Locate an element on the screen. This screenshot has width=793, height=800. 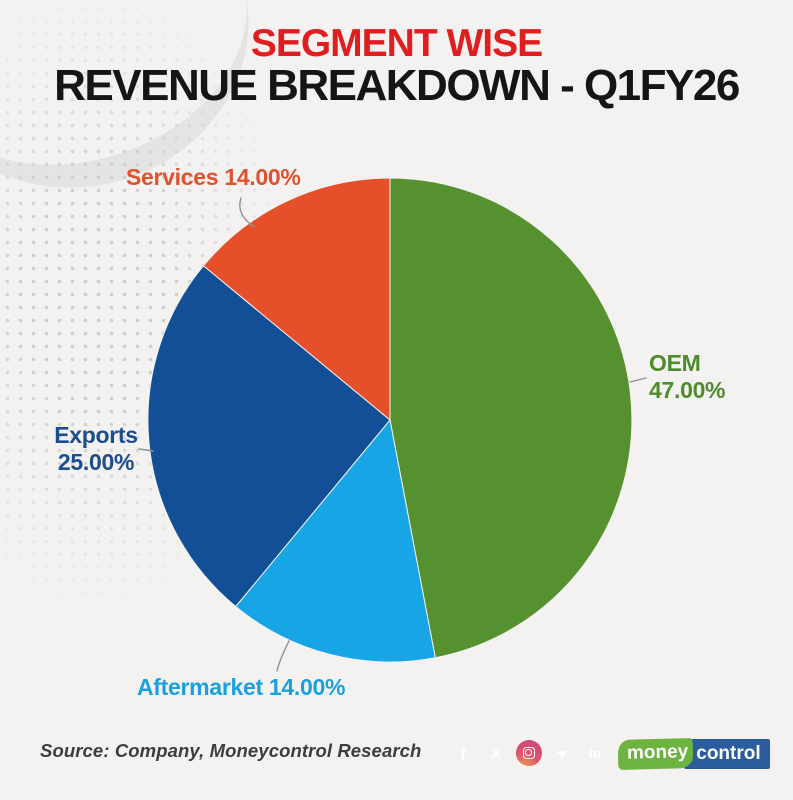
pie-slice-aftermarket is located at coordinates (335, 540).